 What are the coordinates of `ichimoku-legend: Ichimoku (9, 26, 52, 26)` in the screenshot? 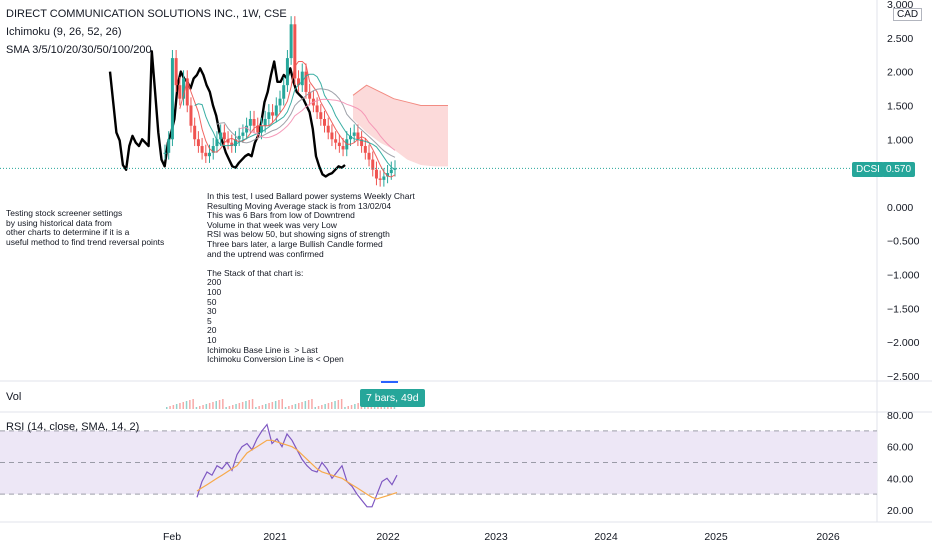 It's located at (64, 32).